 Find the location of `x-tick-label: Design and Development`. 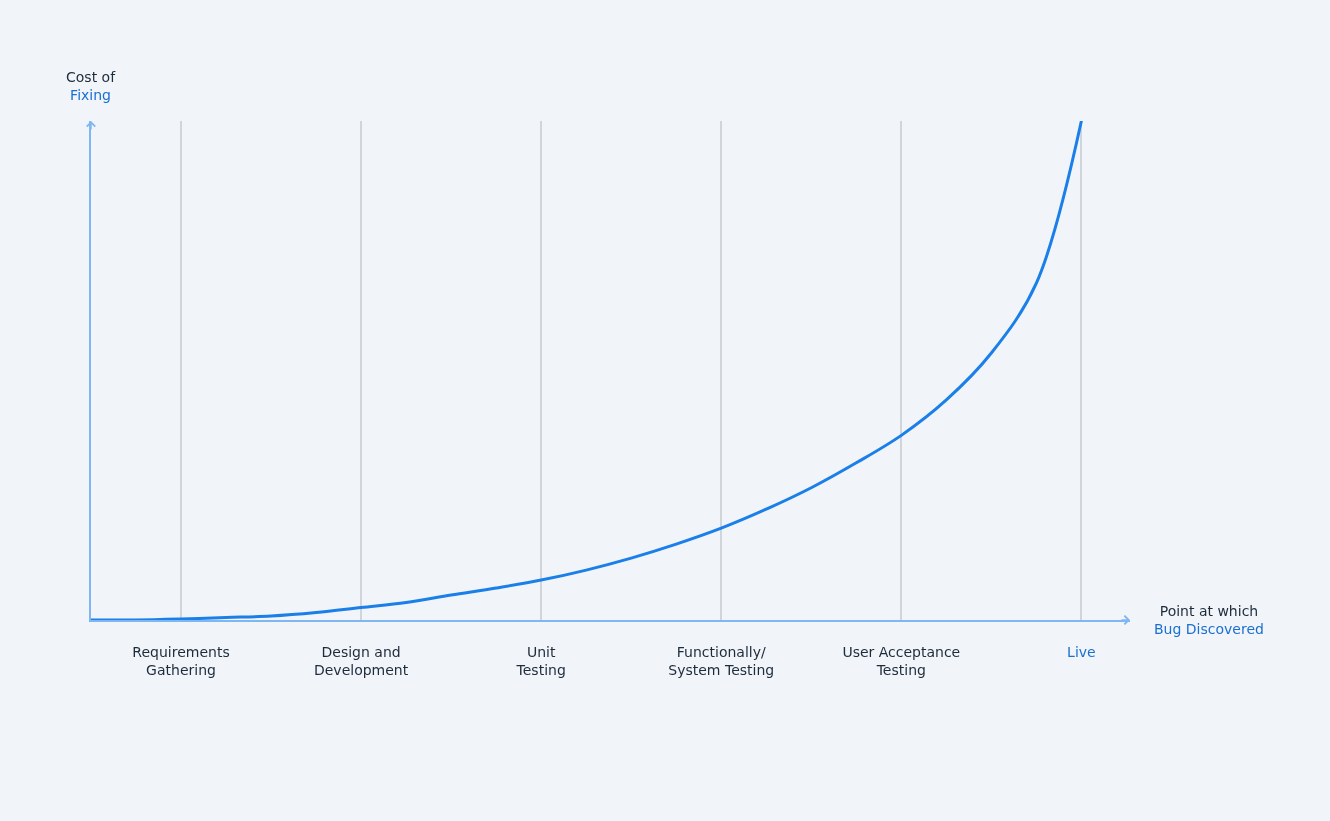

x-tick-label: Design and Development is located at coordinates (361, 660).